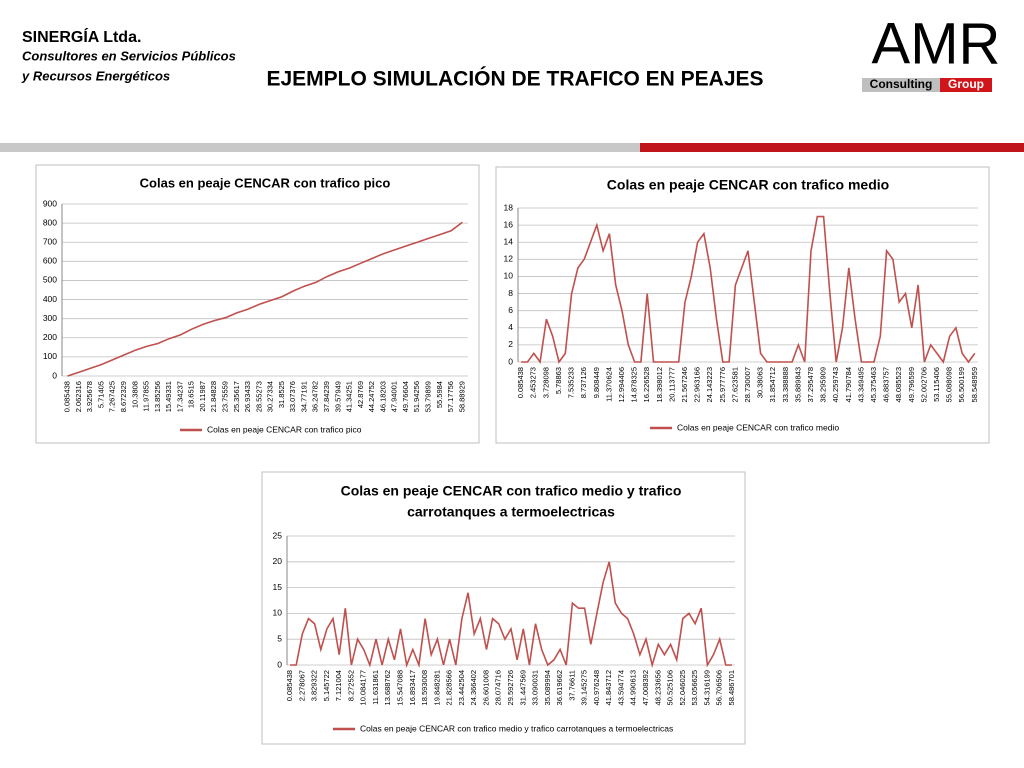 This screenshot has width=1024, height=768. Describe the element at coordinates (123, 396) in the screenshot. I see `x-tick-label: 8.672329` at that location.